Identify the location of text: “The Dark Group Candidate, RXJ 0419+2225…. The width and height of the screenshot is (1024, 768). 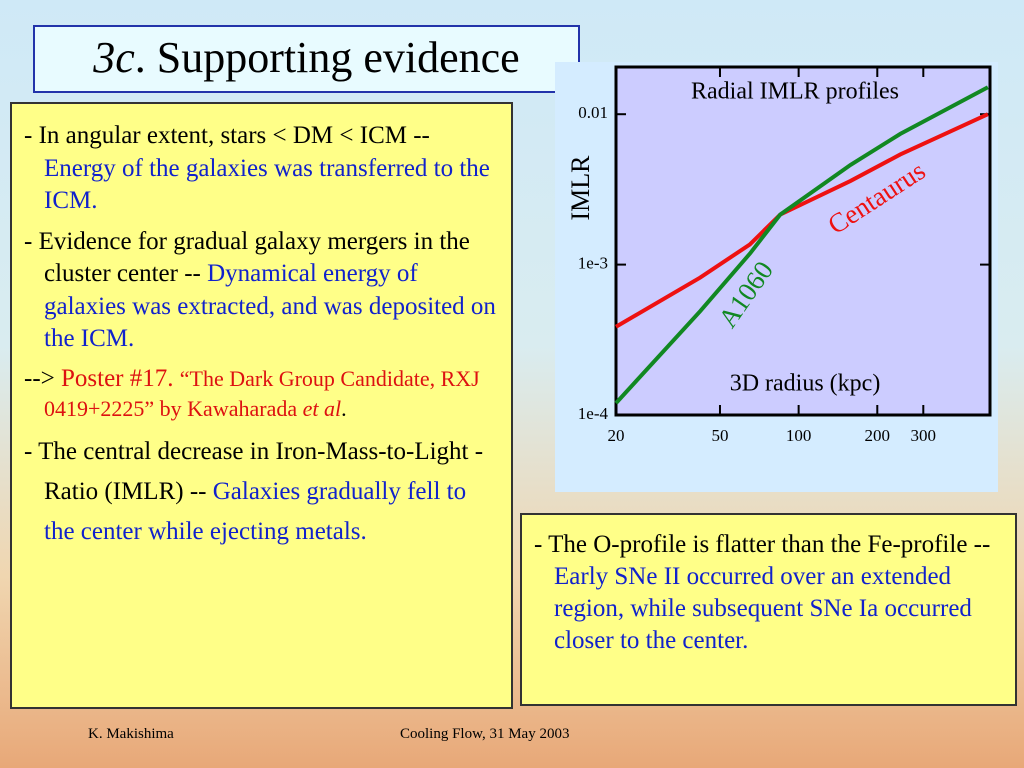
(262, 393).